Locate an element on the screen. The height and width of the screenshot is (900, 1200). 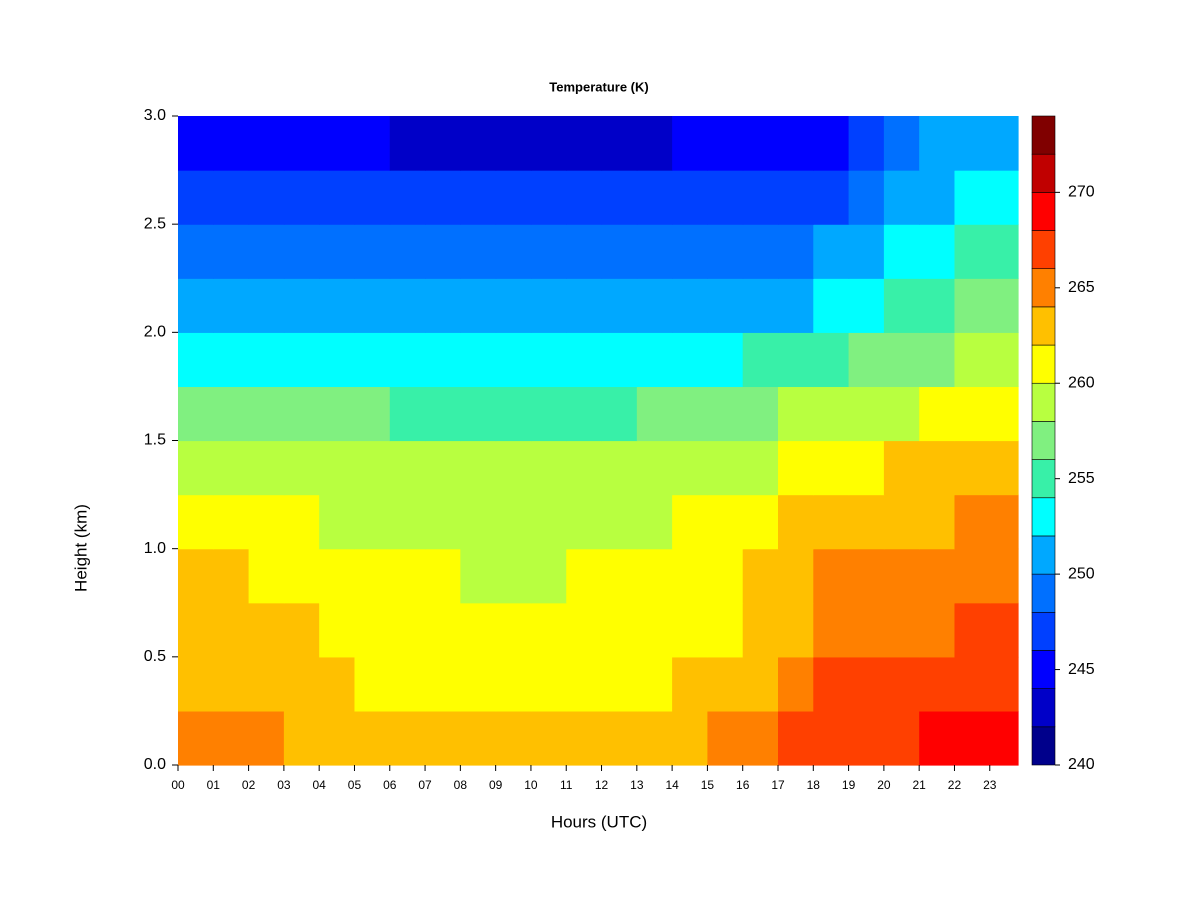
x-tick-label: 04 is located at coordinates (319, 785).